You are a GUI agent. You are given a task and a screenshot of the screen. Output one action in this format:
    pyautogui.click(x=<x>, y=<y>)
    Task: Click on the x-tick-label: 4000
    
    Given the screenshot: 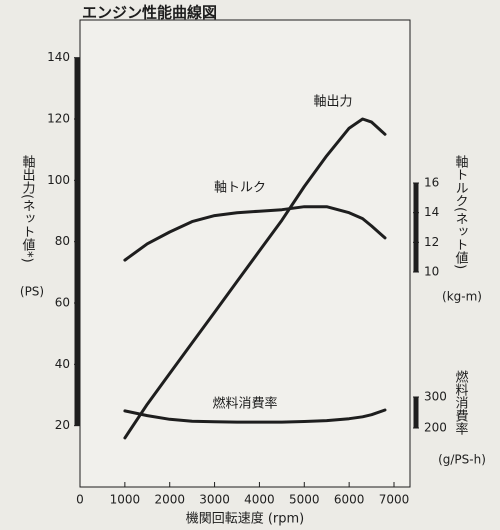 What is the action you would take?
    pyautogui.click(x=259, y=500)
    